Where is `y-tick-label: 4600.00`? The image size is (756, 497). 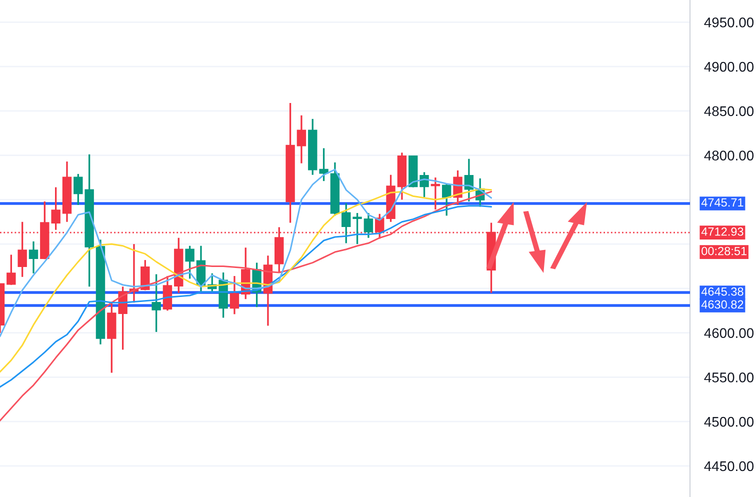
y-tick-label: 4600.00 is located at coordinates (729, 333).